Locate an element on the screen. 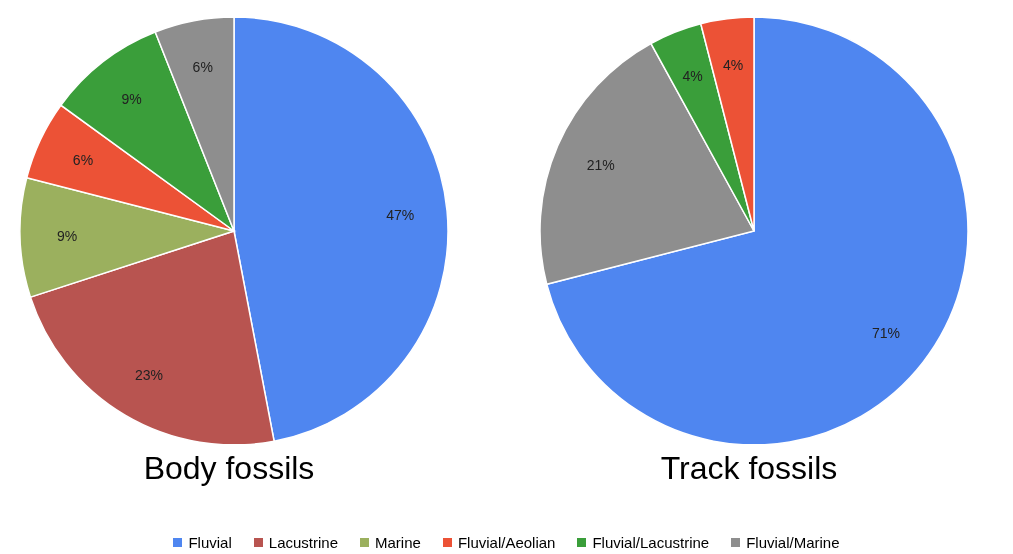 This screenshot has width=1013, height=554. legend-label: Fluvial/Marine is located at coordinates (793, 542).